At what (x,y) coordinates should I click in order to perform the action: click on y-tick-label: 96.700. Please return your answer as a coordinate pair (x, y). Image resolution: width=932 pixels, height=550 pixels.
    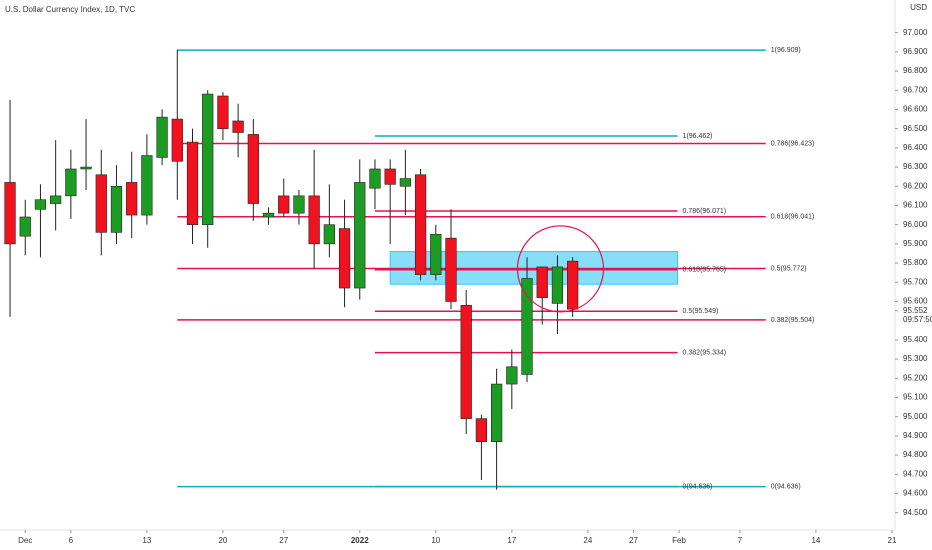
    Looking at the image, I should click on (915, 89).